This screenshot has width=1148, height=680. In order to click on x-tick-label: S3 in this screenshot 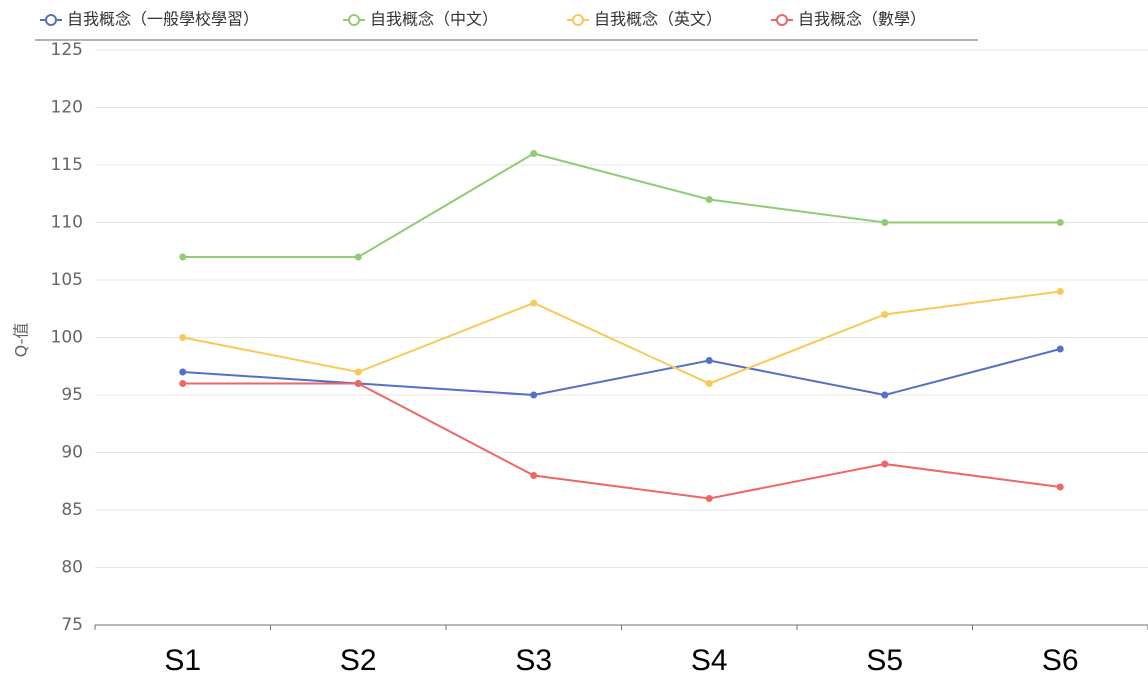, I will do `click(533, 660)`.